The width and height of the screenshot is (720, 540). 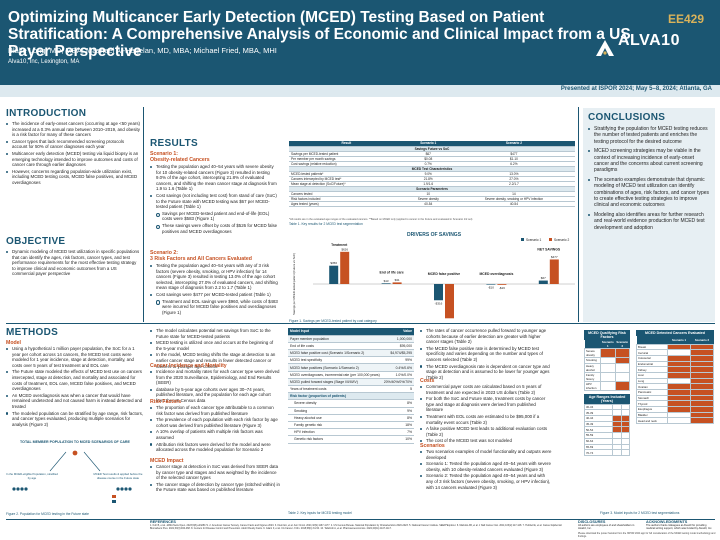 I want to click on scenario2-title: Scenario 2:, so click(x=164, y=253).